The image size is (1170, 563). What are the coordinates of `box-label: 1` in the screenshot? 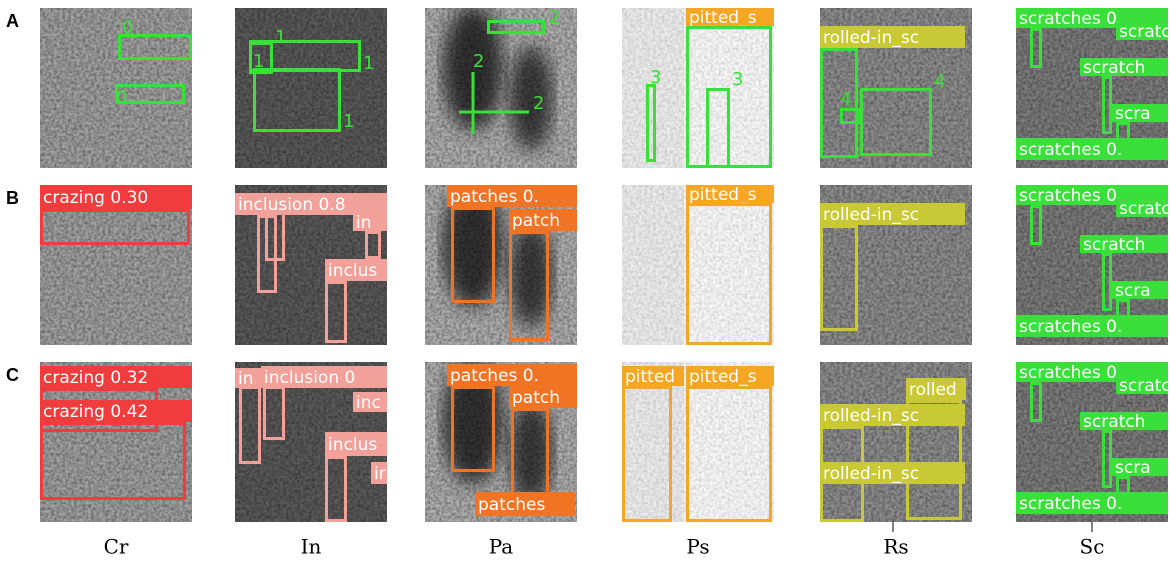 It's located at (348, 121).